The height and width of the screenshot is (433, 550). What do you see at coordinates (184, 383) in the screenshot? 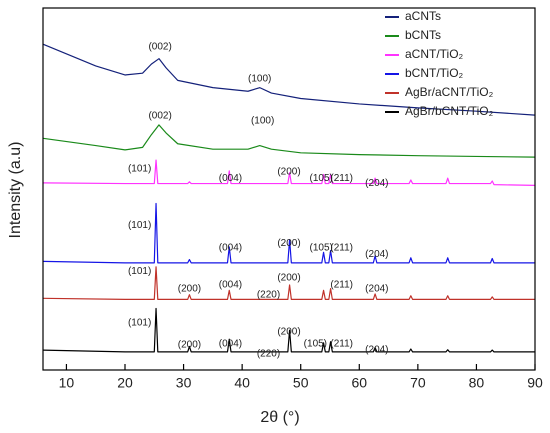
I see `x-tick-label: 30` at bounding box center [184, 383].